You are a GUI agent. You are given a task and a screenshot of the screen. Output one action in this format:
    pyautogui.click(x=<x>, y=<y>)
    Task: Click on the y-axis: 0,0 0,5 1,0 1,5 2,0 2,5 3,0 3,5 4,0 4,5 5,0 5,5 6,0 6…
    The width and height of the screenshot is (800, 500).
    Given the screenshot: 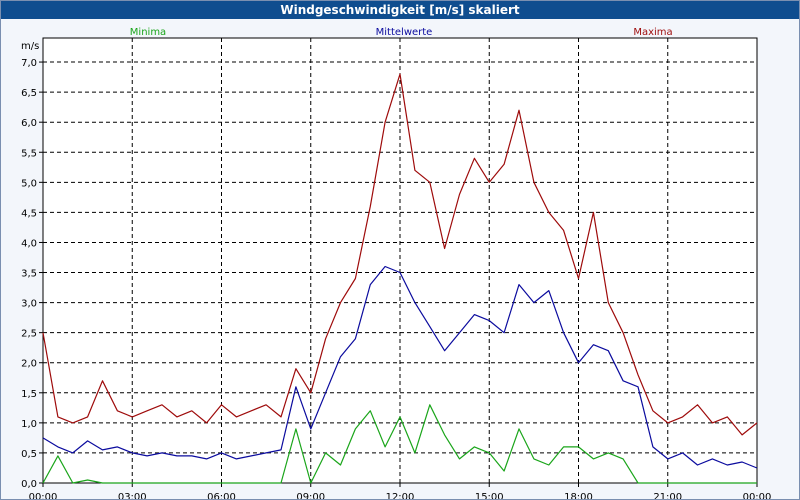 What is the action you would take?
    pyautogui.click(x=32, y=274)
    